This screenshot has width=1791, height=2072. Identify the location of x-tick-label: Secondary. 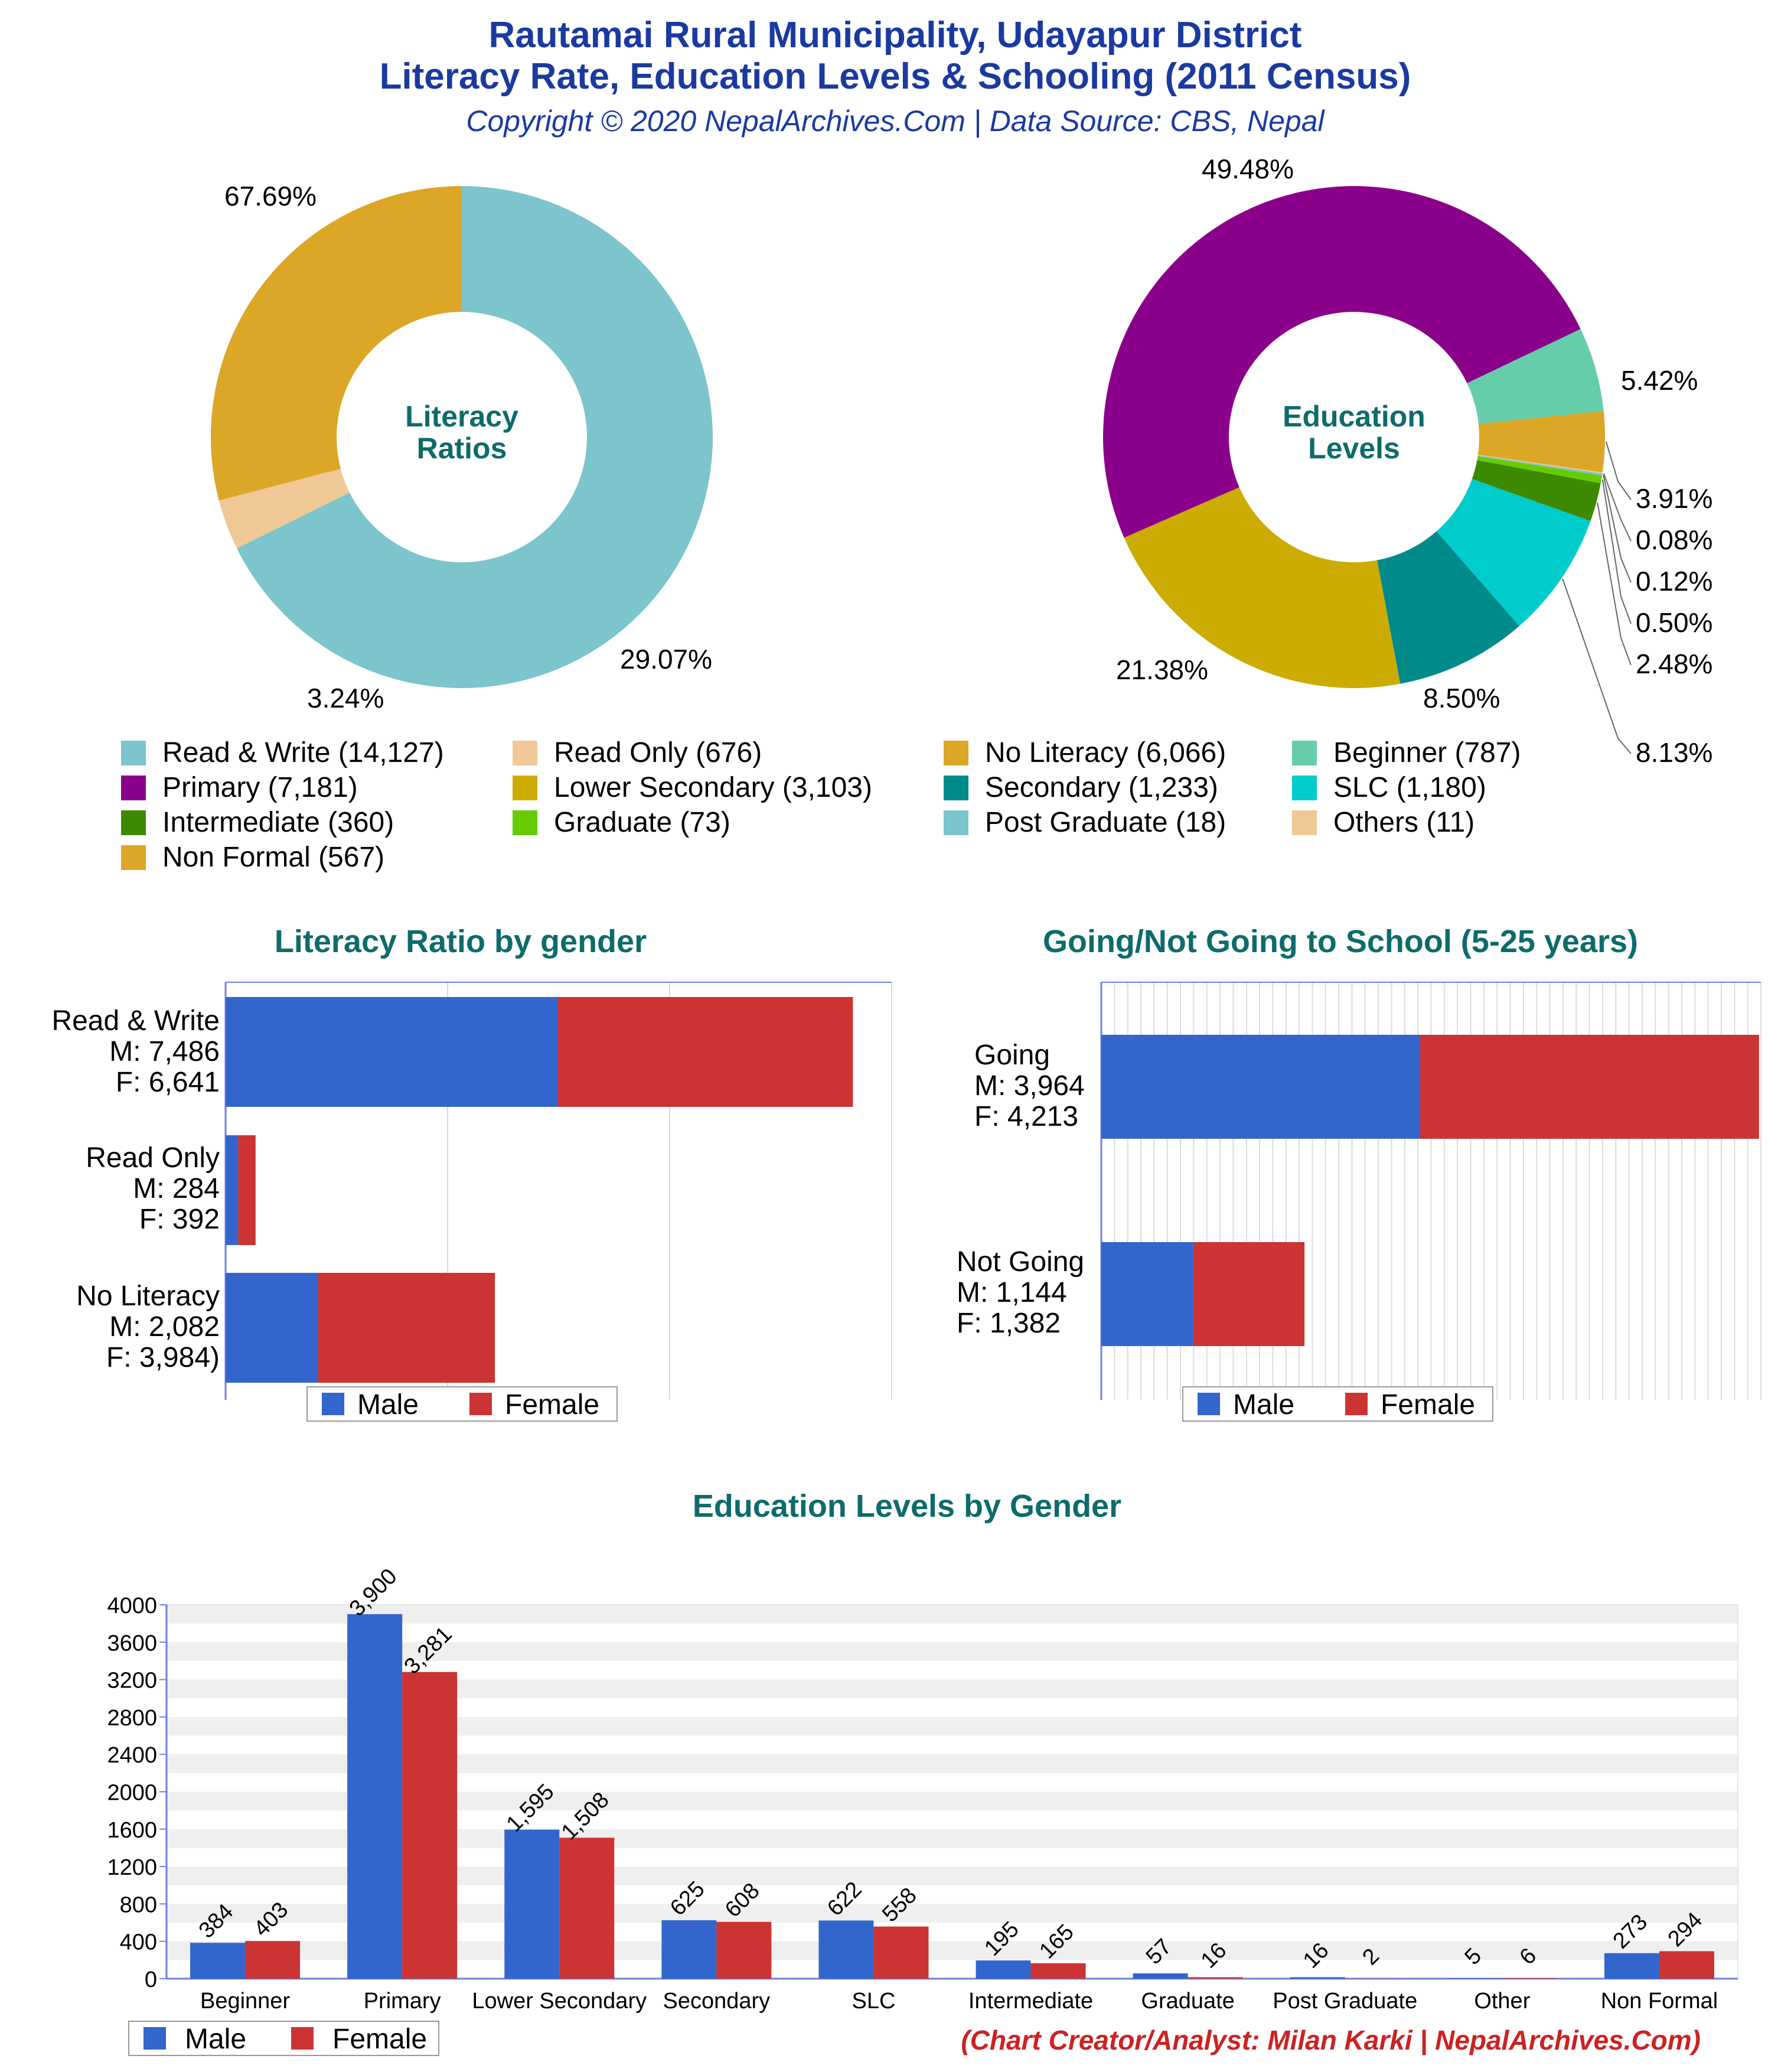
(717, 2001).